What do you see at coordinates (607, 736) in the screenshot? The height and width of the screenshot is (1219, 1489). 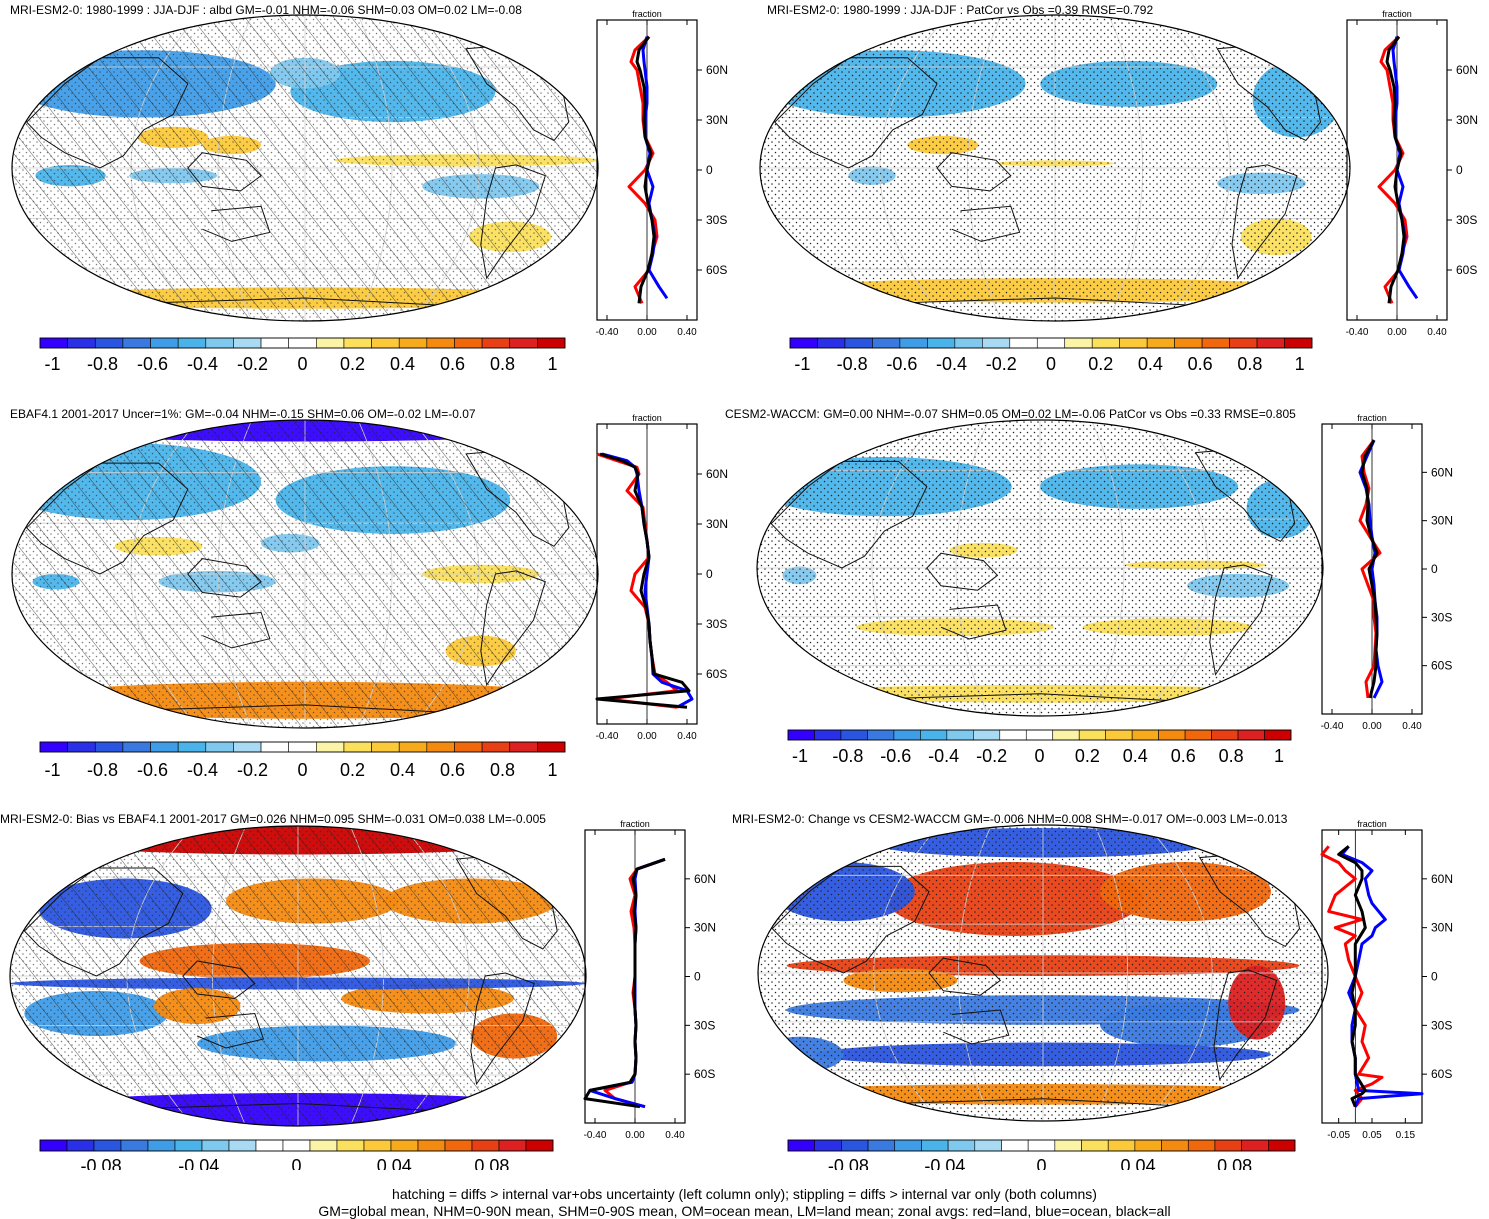 I see `x-tick-label: -0.40` at bounding box center [607, 736].